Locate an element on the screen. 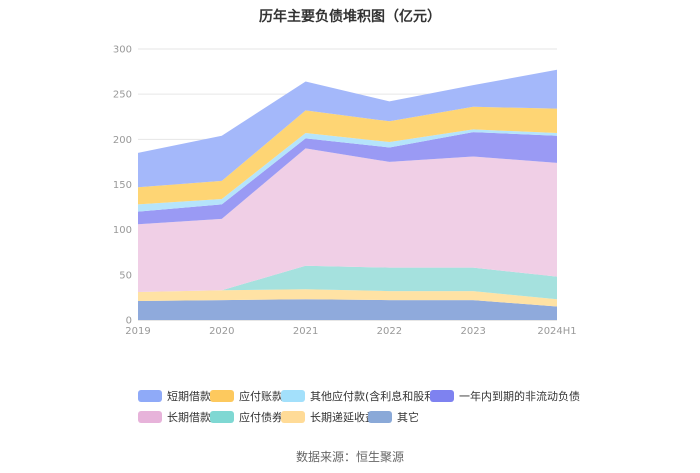 The width and height of the screenshot is (700, 473). chart-title: 历年主要负债堆积图（亿元） is located at coordinates (350, 17).